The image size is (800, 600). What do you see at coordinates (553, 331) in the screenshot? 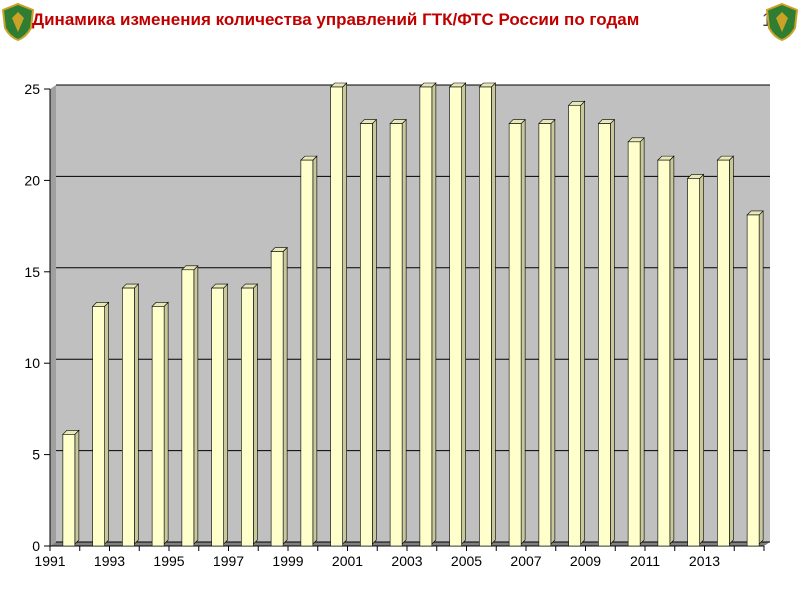
I see `bar-side-2007` at bounding box center [553, 331].